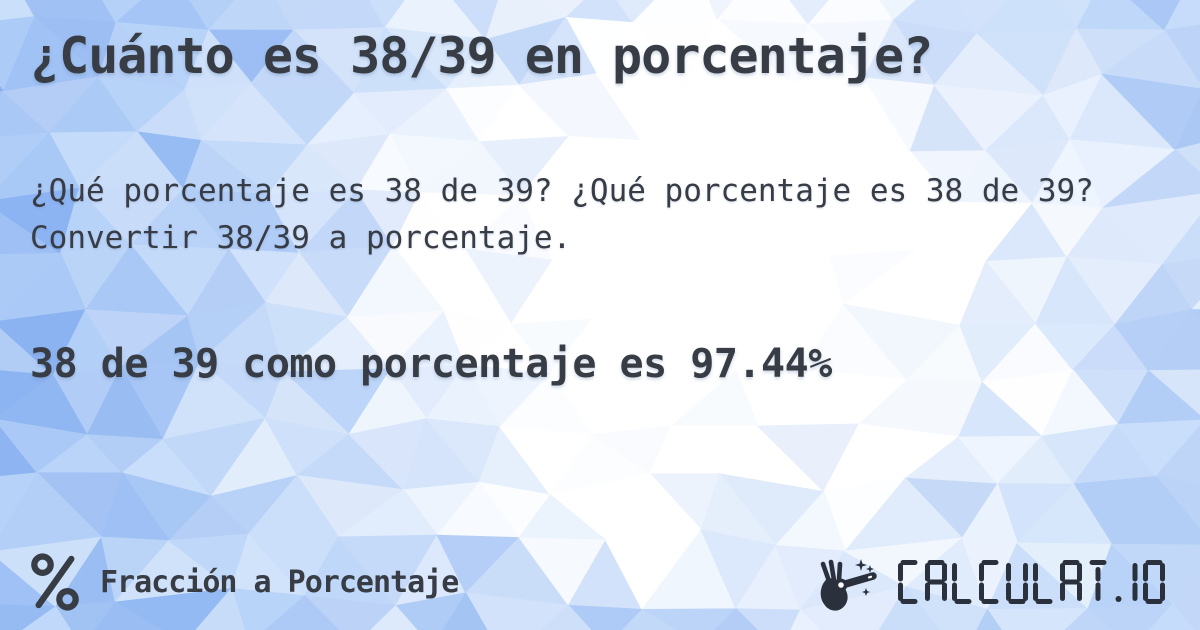 The height and width of the screenshot is (630, 1200). I want to click on brand-logo, so click(996, 582).